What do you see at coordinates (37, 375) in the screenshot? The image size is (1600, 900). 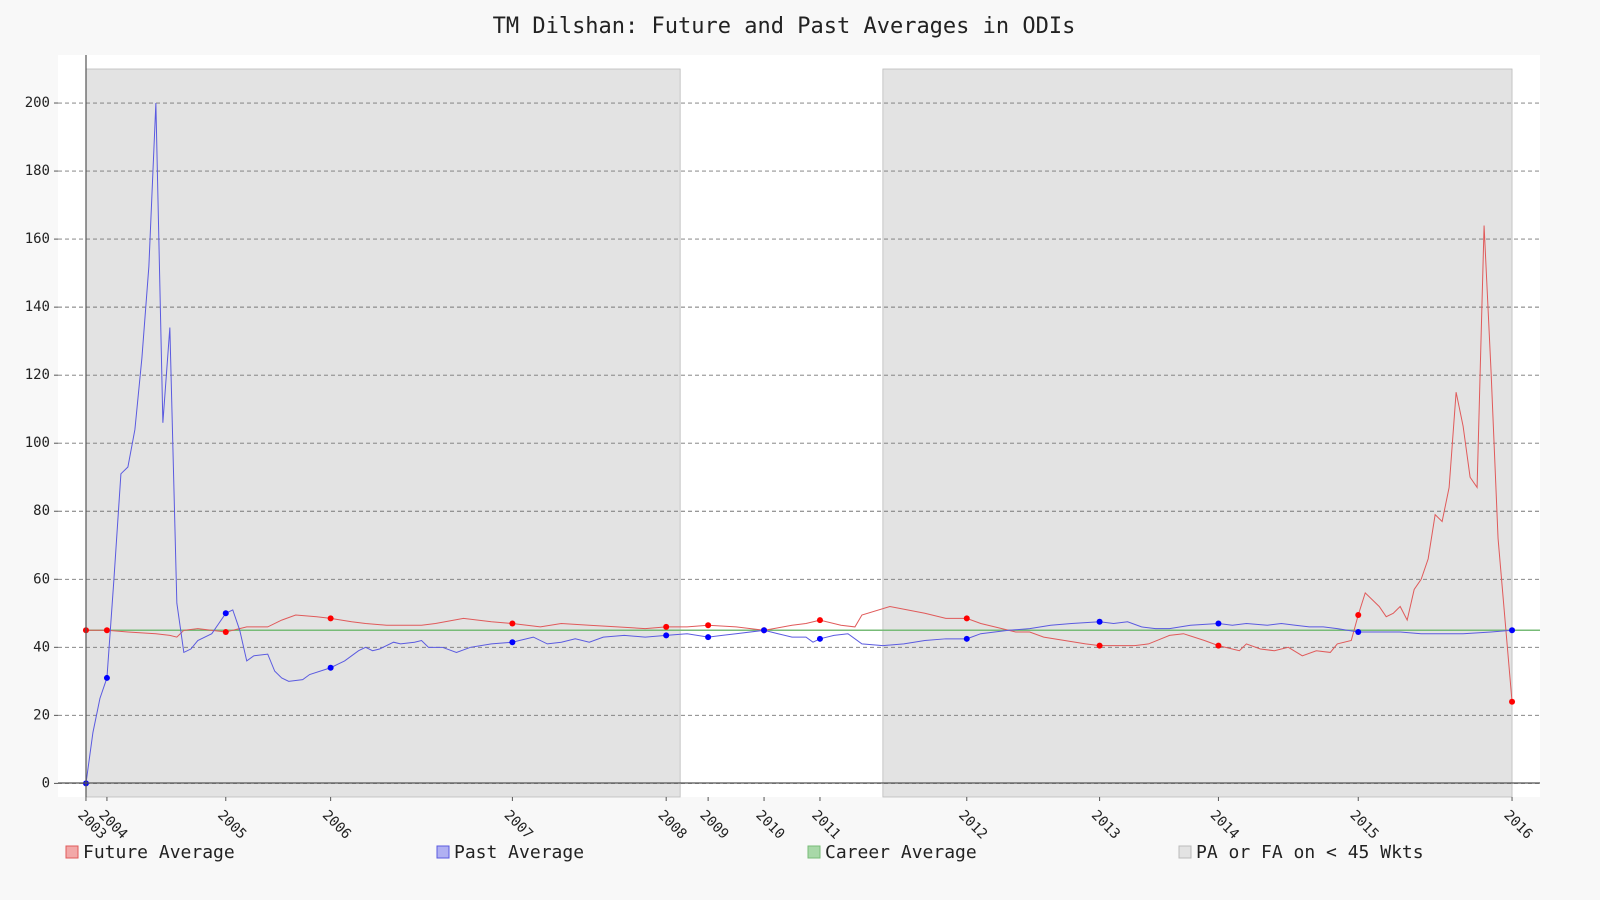 I see `y-tick-label: 120` at bounding box center [37, 375].